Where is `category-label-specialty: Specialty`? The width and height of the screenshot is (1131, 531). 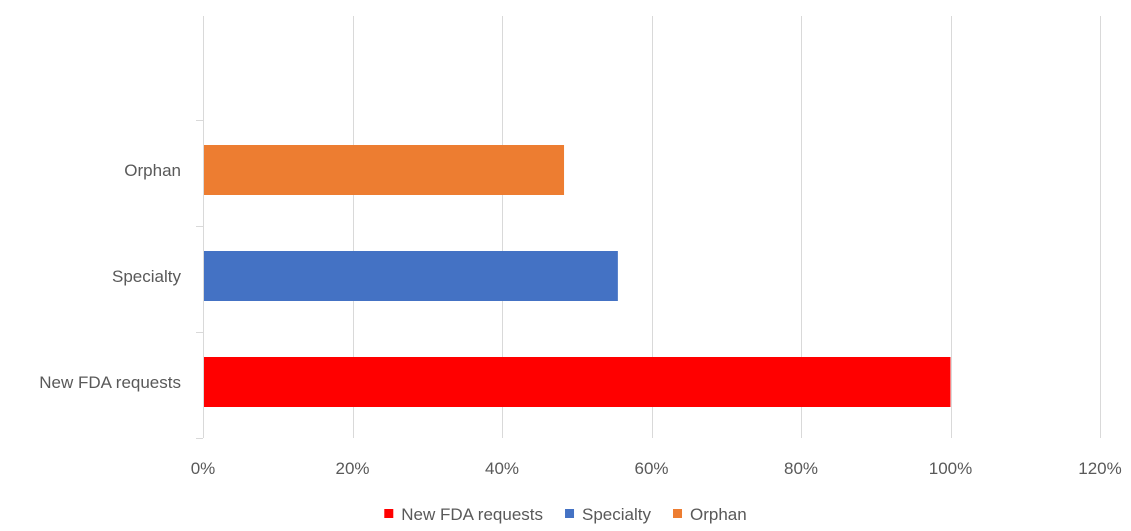 category-label-specialty: Specialty is located at coordinates (146, 276).